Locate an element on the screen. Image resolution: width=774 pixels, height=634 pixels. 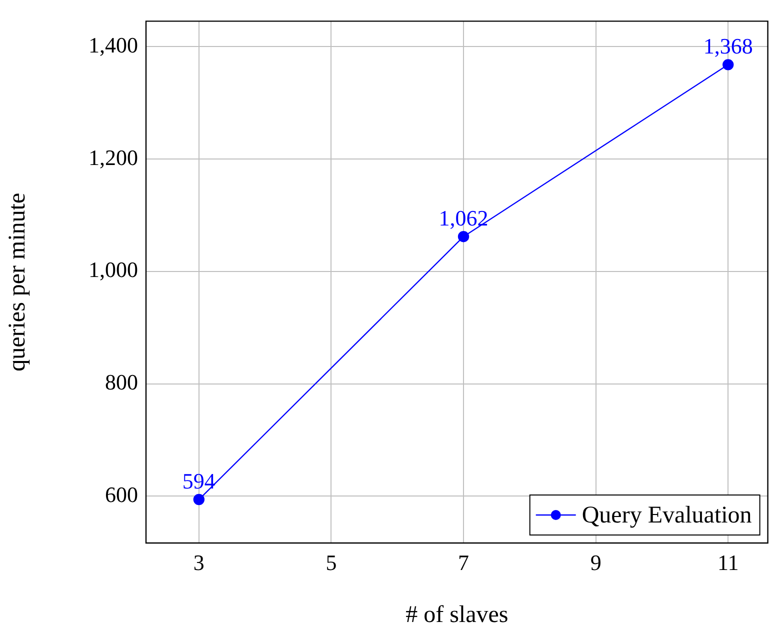
y-tick-label: 600 is located at coordinates (121, 494).